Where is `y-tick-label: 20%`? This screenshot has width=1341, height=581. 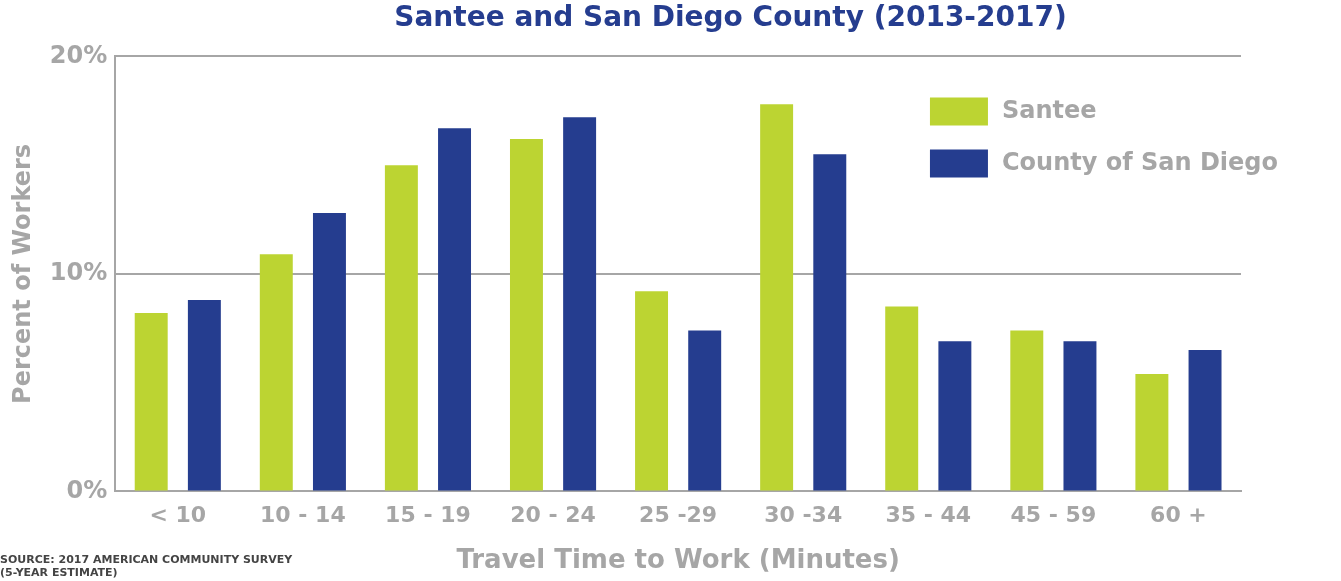
y-tick-label: 20% is located at coordinates (78, 54).